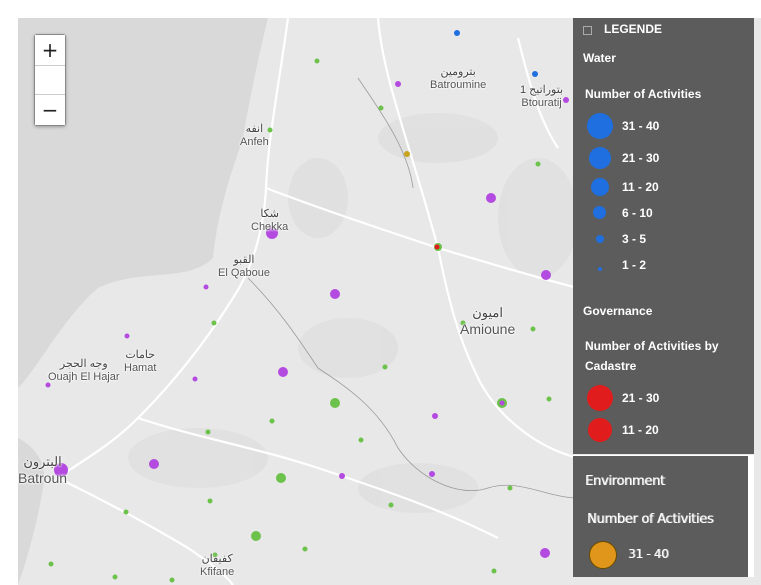 The width and height of the screenshot is (761, 585). I want to click on place-label-ouajh-el-hajar: وجه الحجر Ouajh El Hajar, so click(84, 371).